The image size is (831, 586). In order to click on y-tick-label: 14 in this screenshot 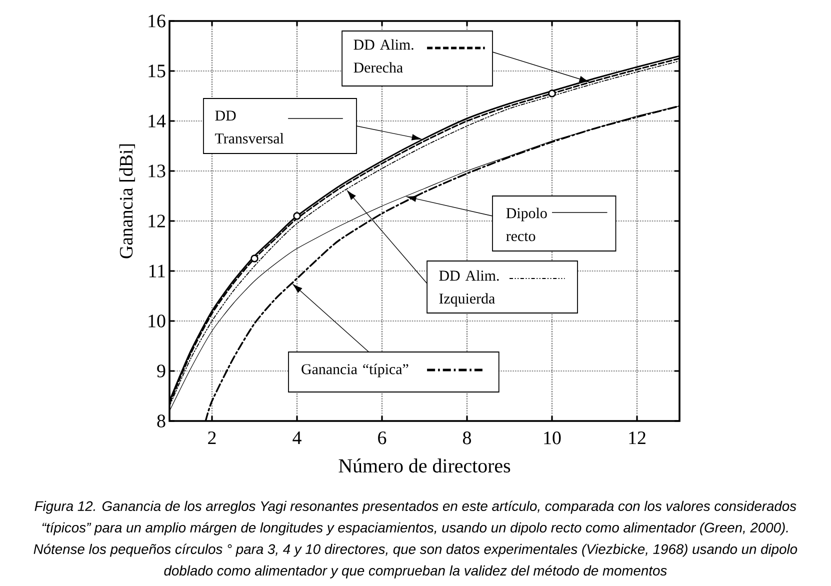, I will do `click(157, 121)`.